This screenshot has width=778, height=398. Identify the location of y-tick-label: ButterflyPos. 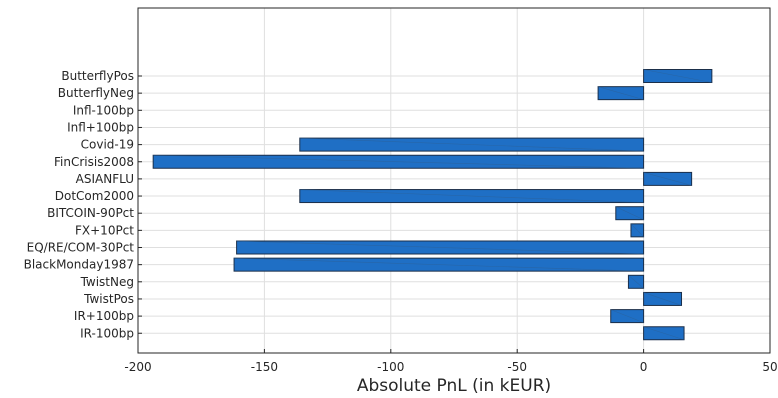
(97, 76).